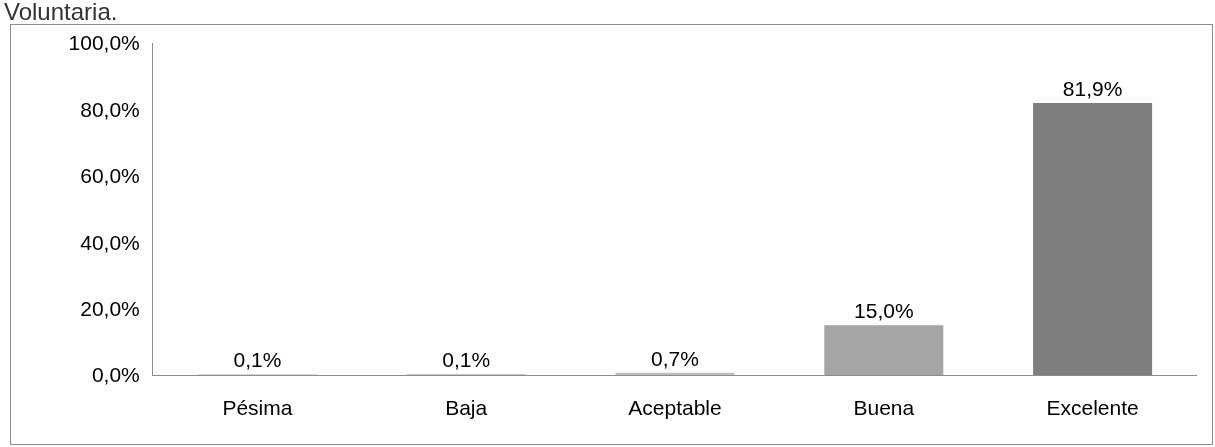 This screenshot has width=1215, height=447. I want to click on y-tick-label: 20,0%, so click(110, 308).